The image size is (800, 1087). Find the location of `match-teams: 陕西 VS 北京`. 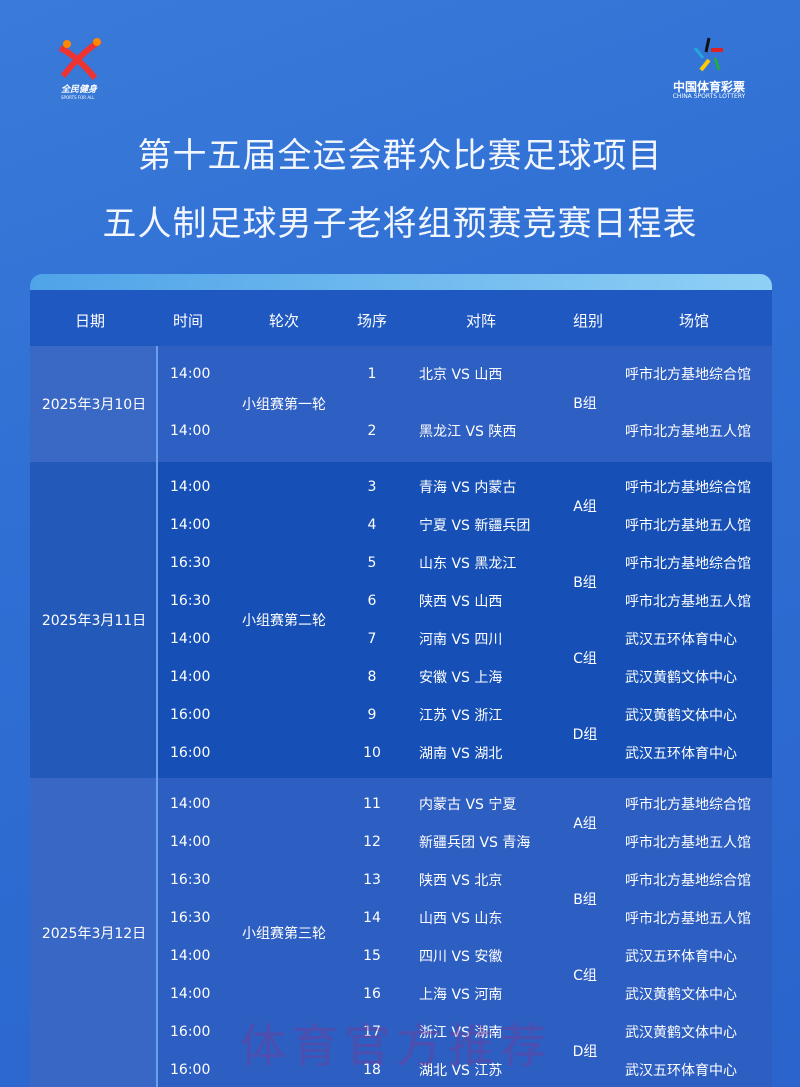

match-teams: 陕西 VS 北京 is located at coordinates (461, 881).